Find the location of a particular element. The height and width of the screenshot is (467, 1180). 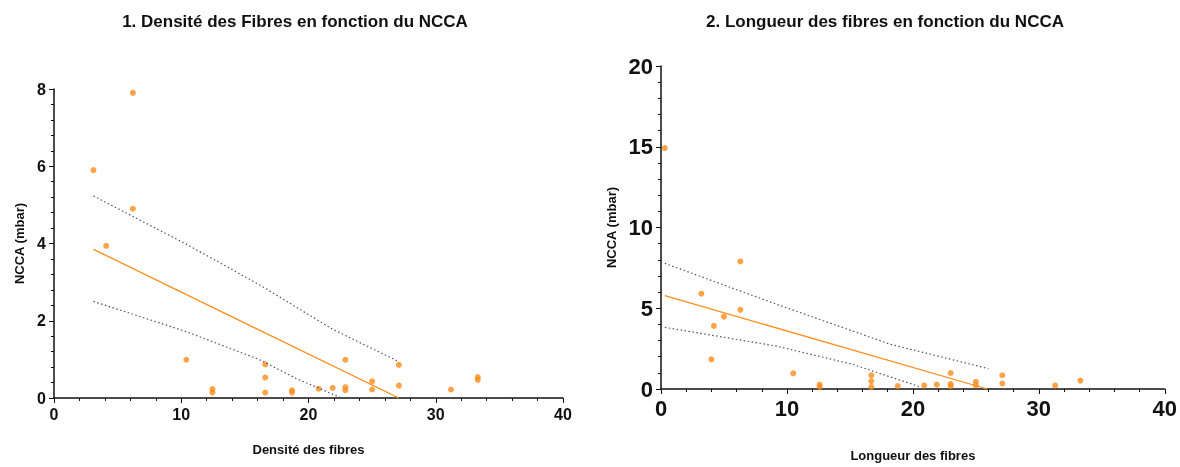

y-tick-label: 8 is located at coordinates (42, 89).